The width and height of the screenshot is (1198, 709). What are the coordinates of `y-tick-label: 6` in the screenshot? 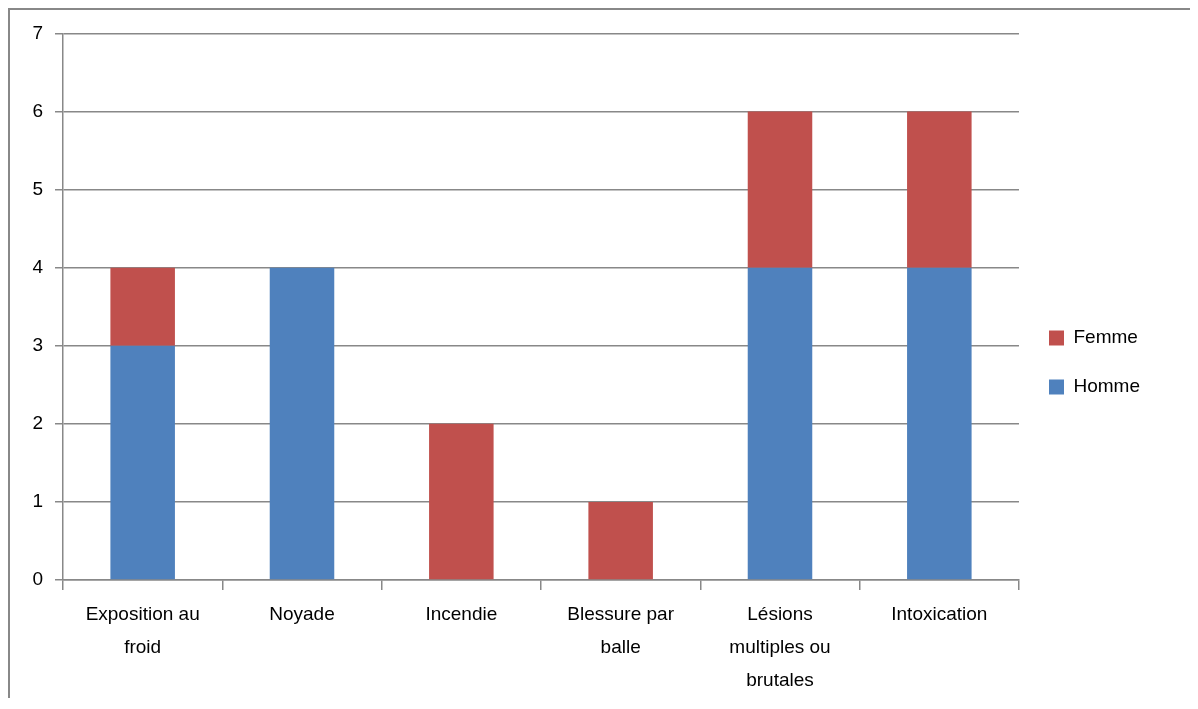 It's located at (37, 110).